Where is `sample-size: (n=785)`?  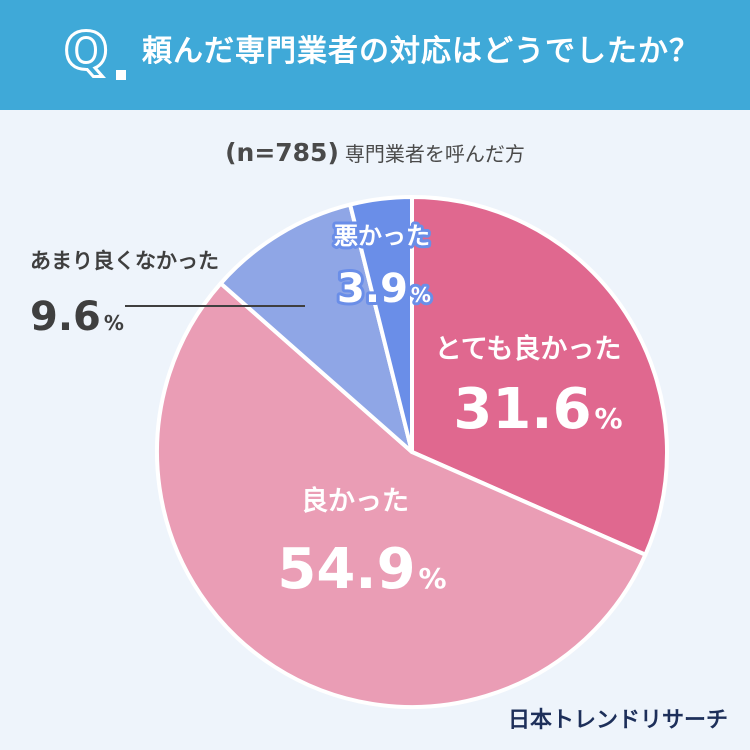
sample-size: (n=785) is located at coordinates (282, 152).